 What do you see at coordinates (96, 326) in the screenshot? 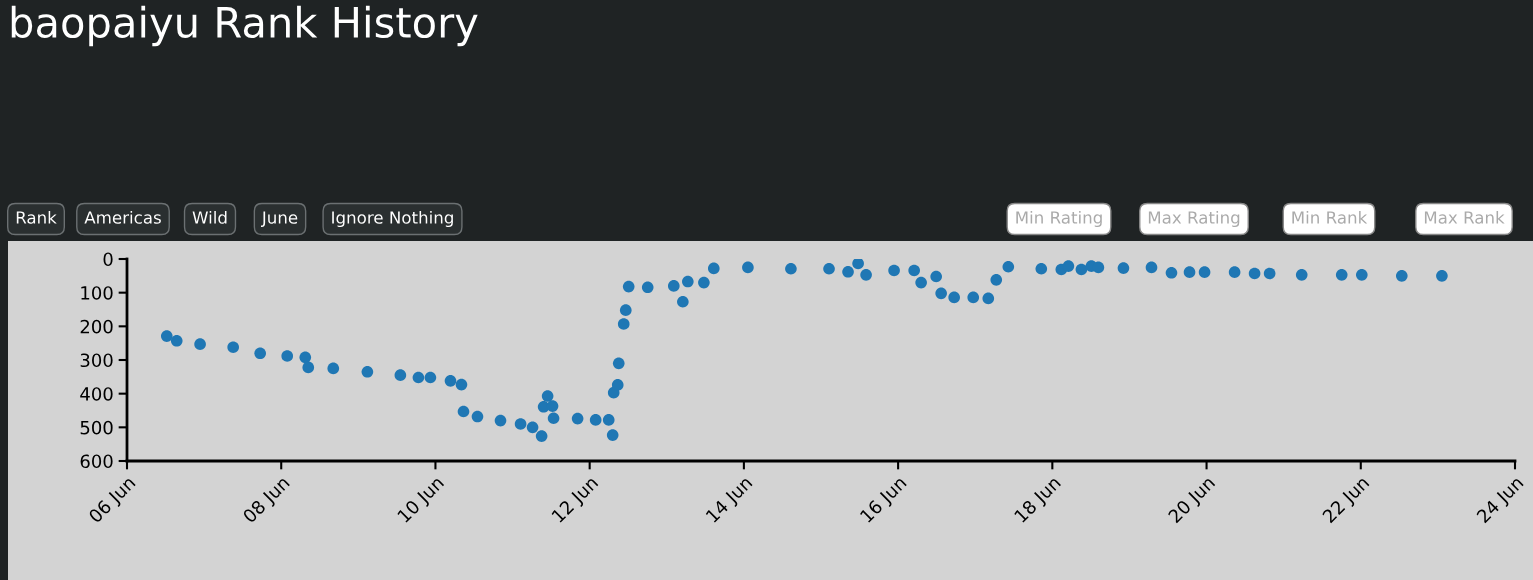
I see `y-tick-label: 200` at bounding box center [96, 326].